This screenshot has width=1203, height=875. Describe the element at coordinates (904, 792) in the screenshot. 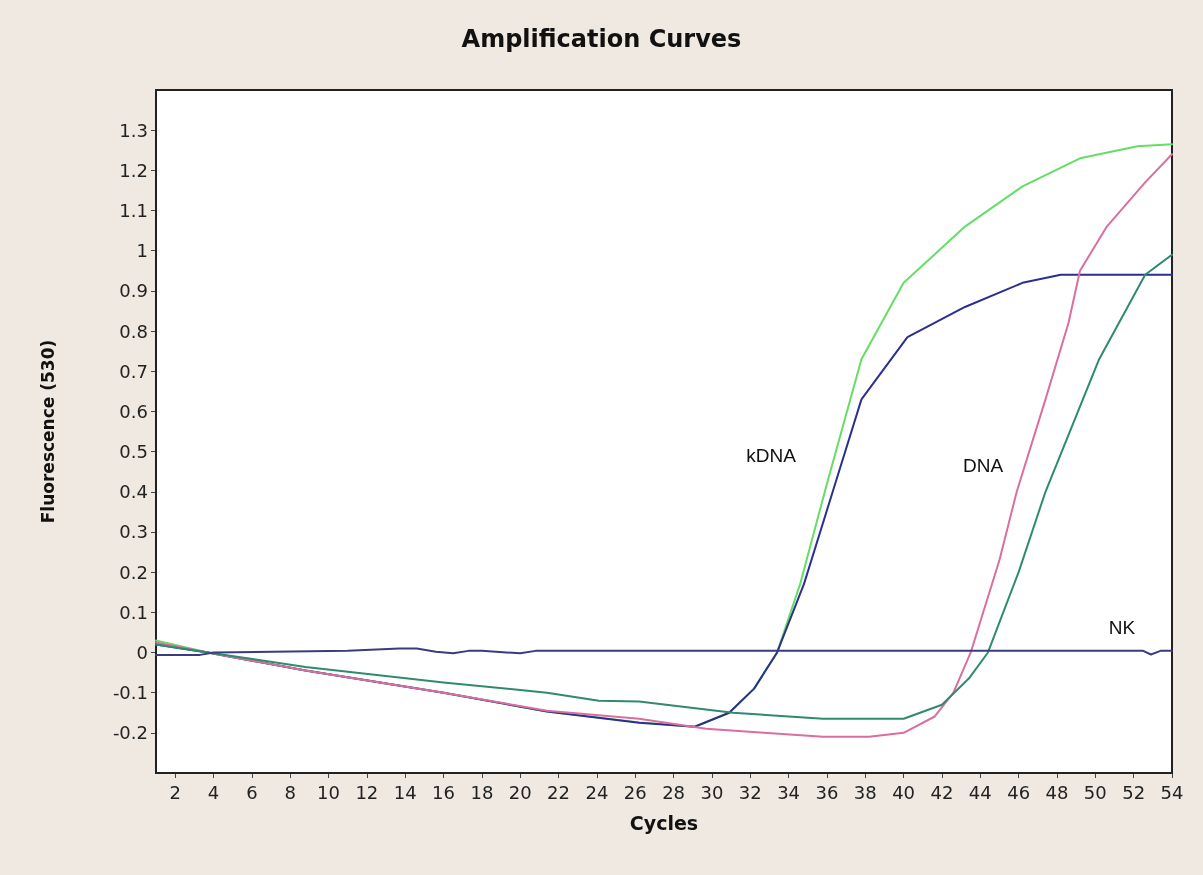

I see `x-tick-label: 40` at that location.